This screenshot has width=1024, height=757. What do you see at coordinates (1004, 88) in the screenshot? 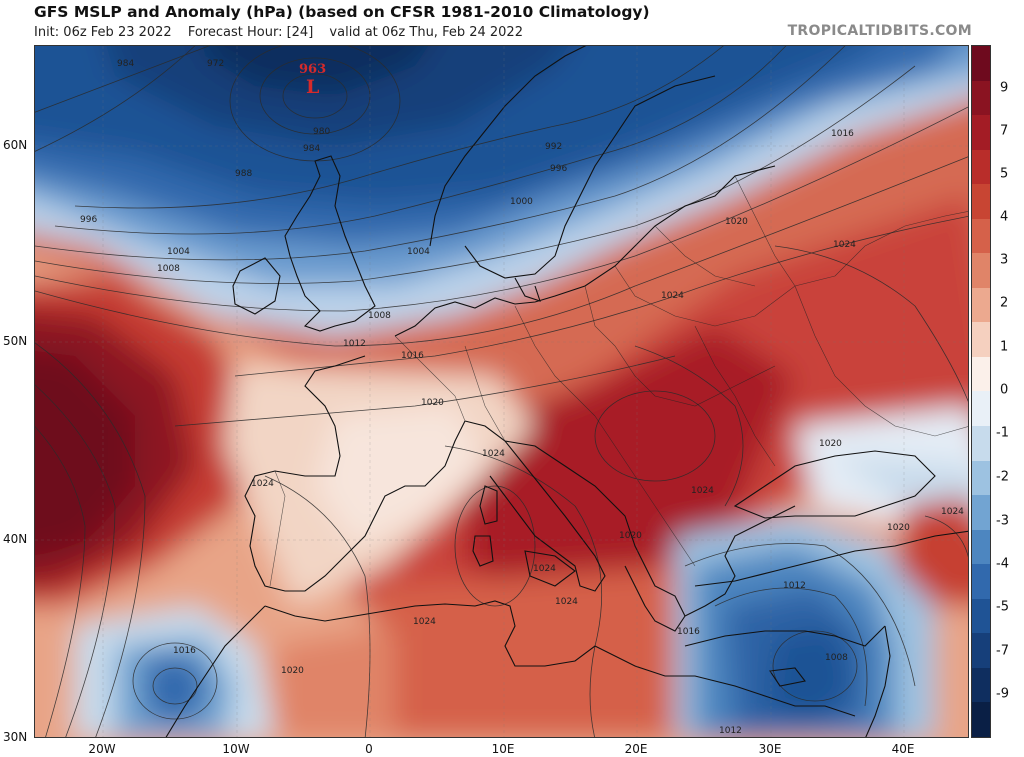
I see `colorbar-label: 9` at bounding box center [1004, 88].